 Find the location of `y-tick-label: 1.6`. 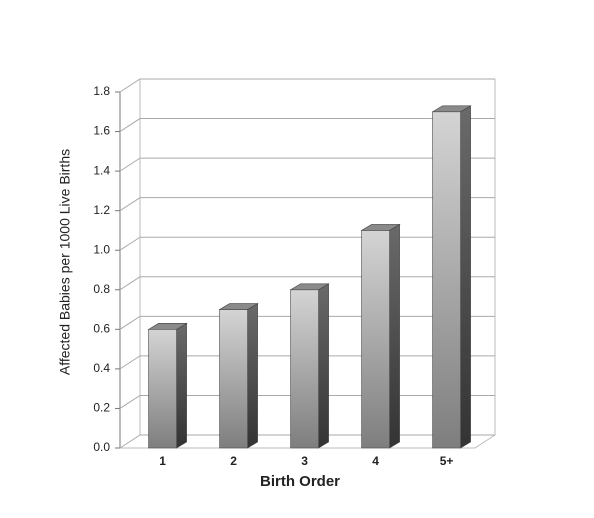

y-tick-label: 1.6 is located at coordinates (101, 131).